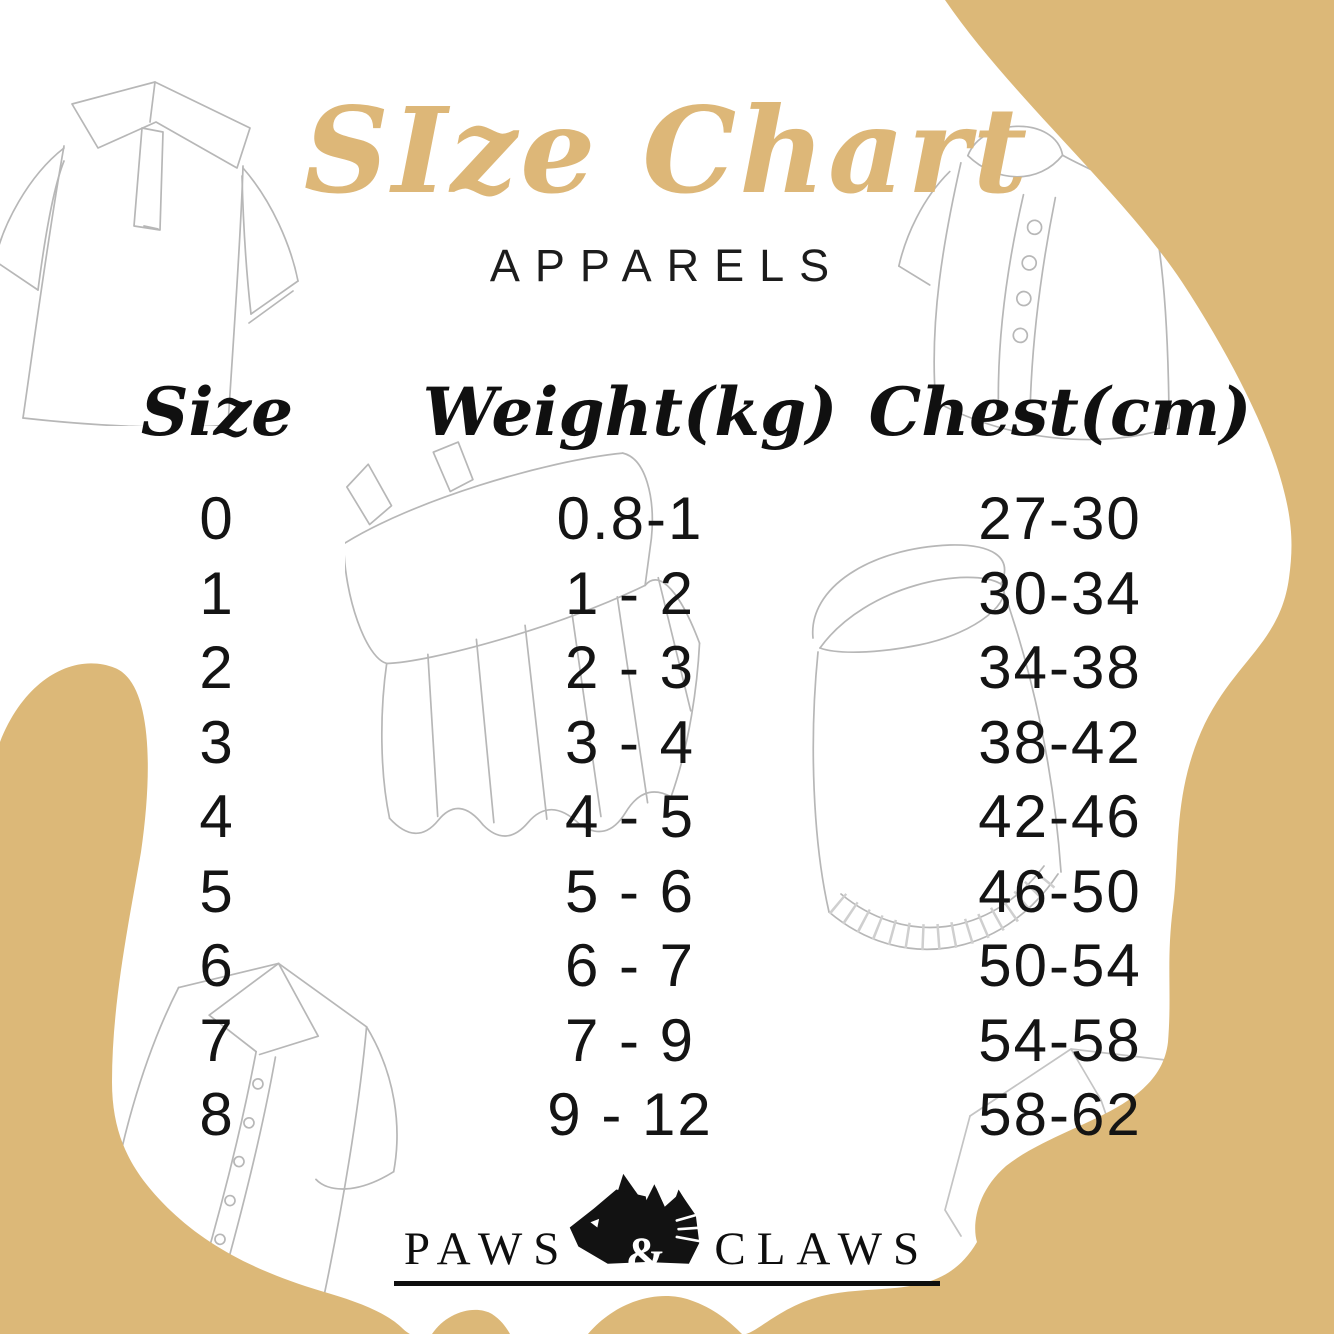 The width and height of the screenshot is (1334, 1334). Describe the element at coordinates (1060, 816) in the screenshot. I see `chest-value: 42-46` at that location.